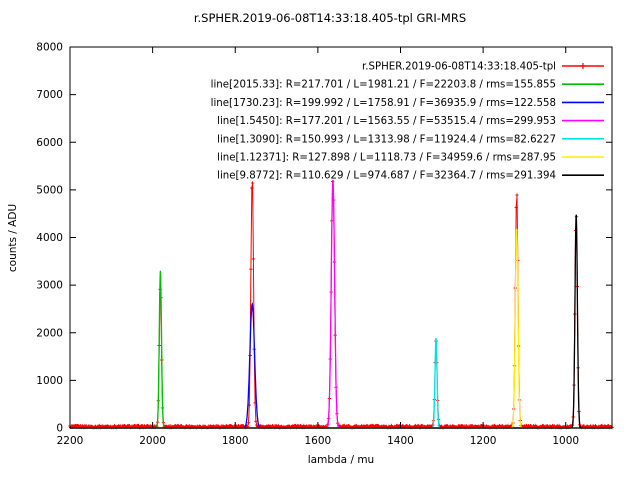  I want to click on y-tick-label: 0, so click(59, 429).